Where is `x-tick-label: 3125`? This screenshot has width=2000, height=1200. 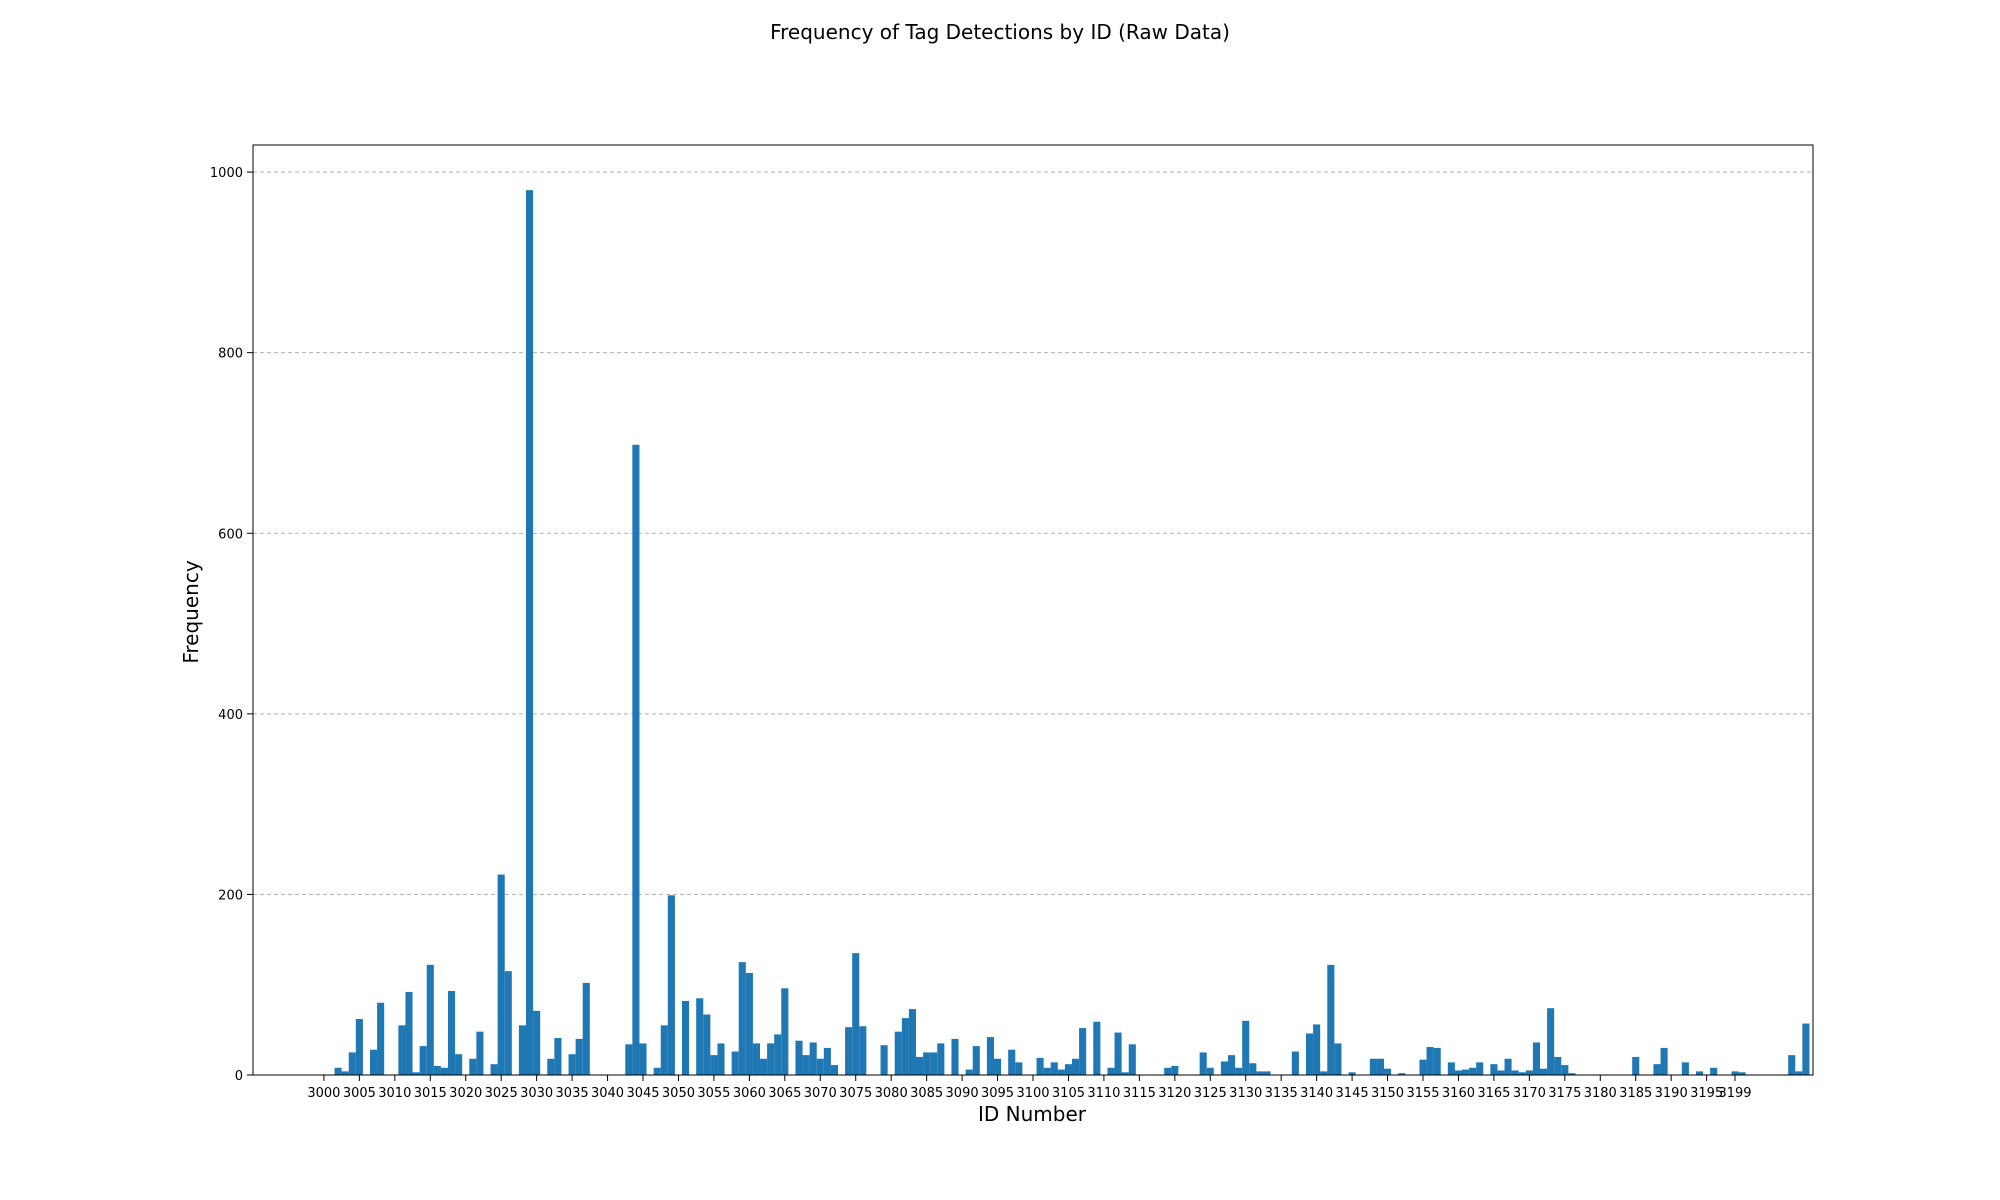
x-tick-label: 3125 is located at coordinates (1210, 1093).